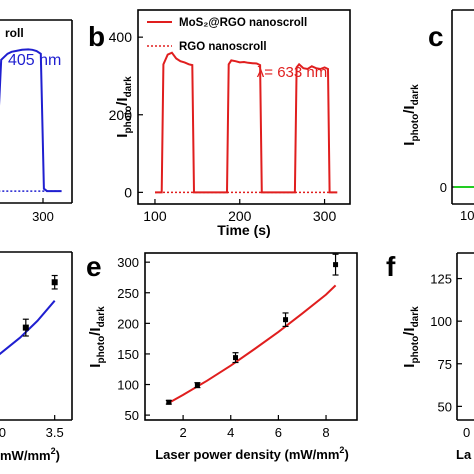  What do you see at coordinates (441, 321) in the screenshot?
I see `panel-f-y-tick-label: 100` at bounding box center [441, 321].